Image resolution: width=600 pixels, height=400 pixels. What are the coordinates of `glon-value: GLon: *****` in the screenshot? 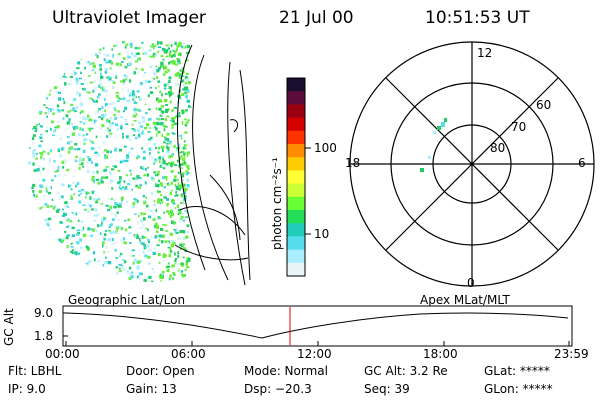 It's located at (518, 389).